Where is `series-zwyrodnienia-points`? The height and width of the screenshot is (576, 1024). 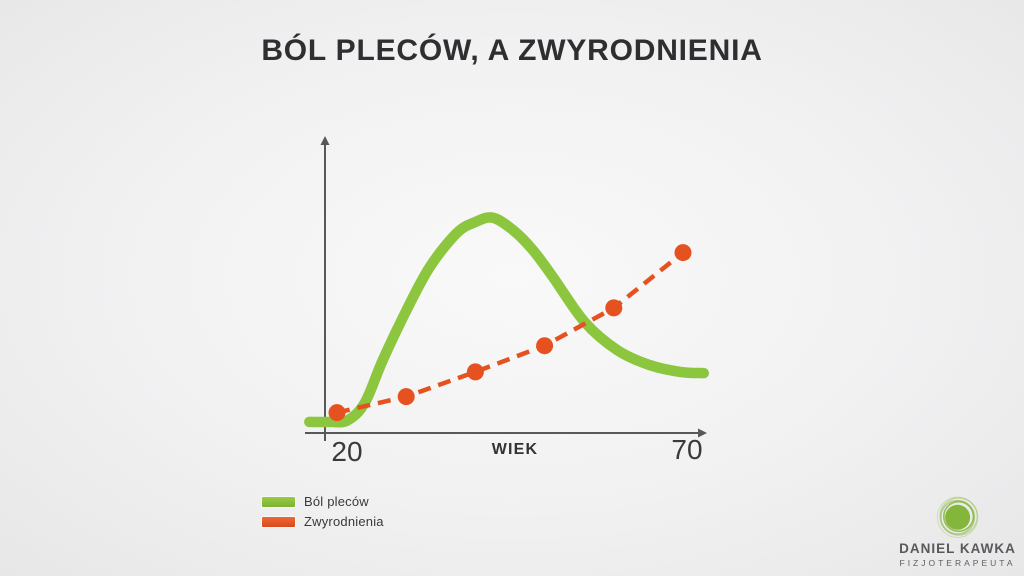 series-zwyrodnienia-points is located at coordinates (510, 333).